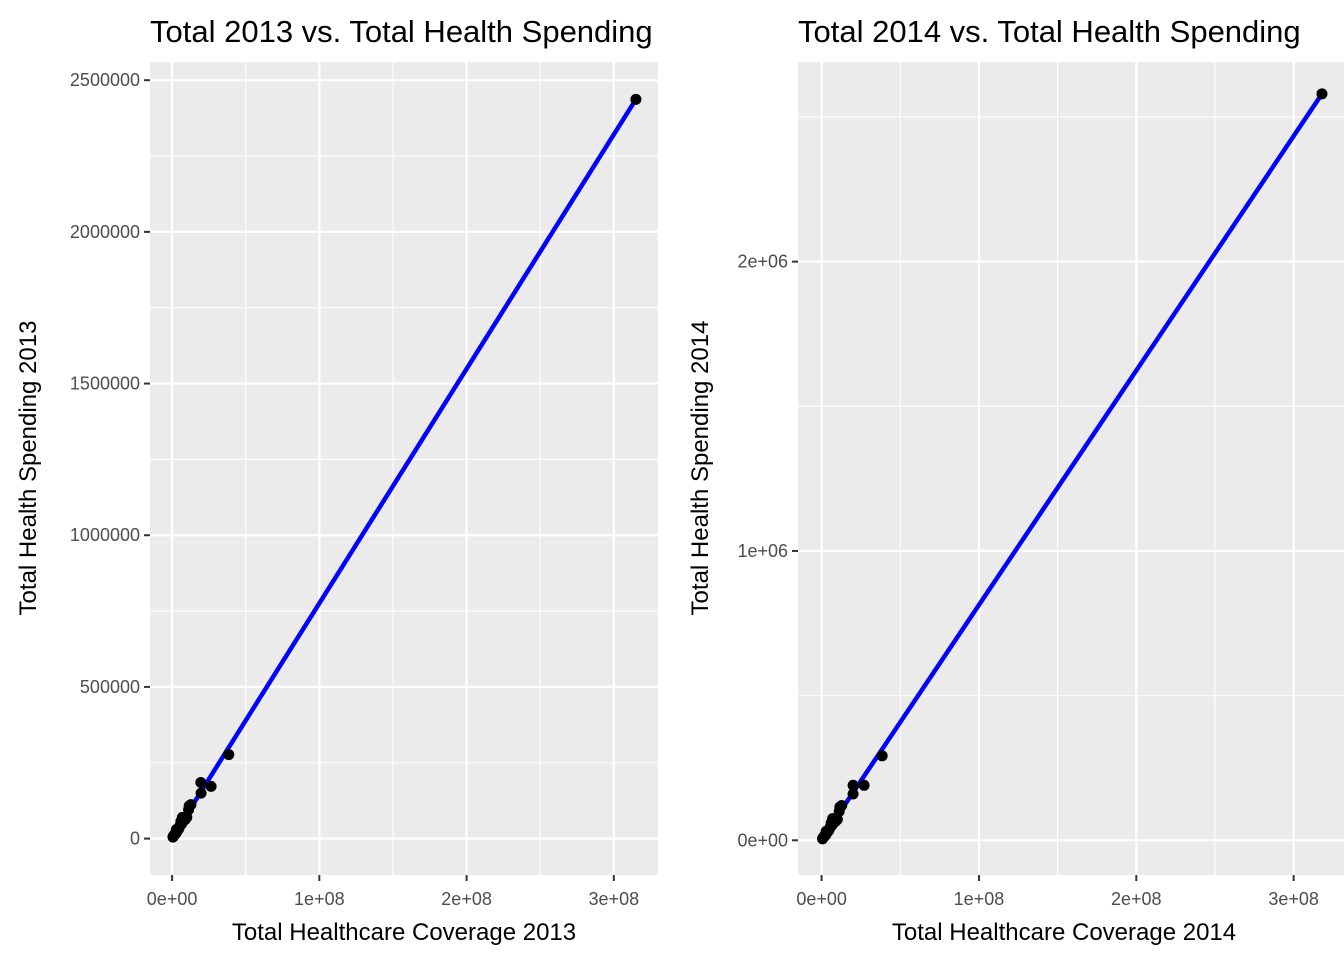 The height and width of the screenshot is (960, 1344). I want to click on x-axis-title-2014: Total Healthcare Coverage 2014, so click(1064, 932).